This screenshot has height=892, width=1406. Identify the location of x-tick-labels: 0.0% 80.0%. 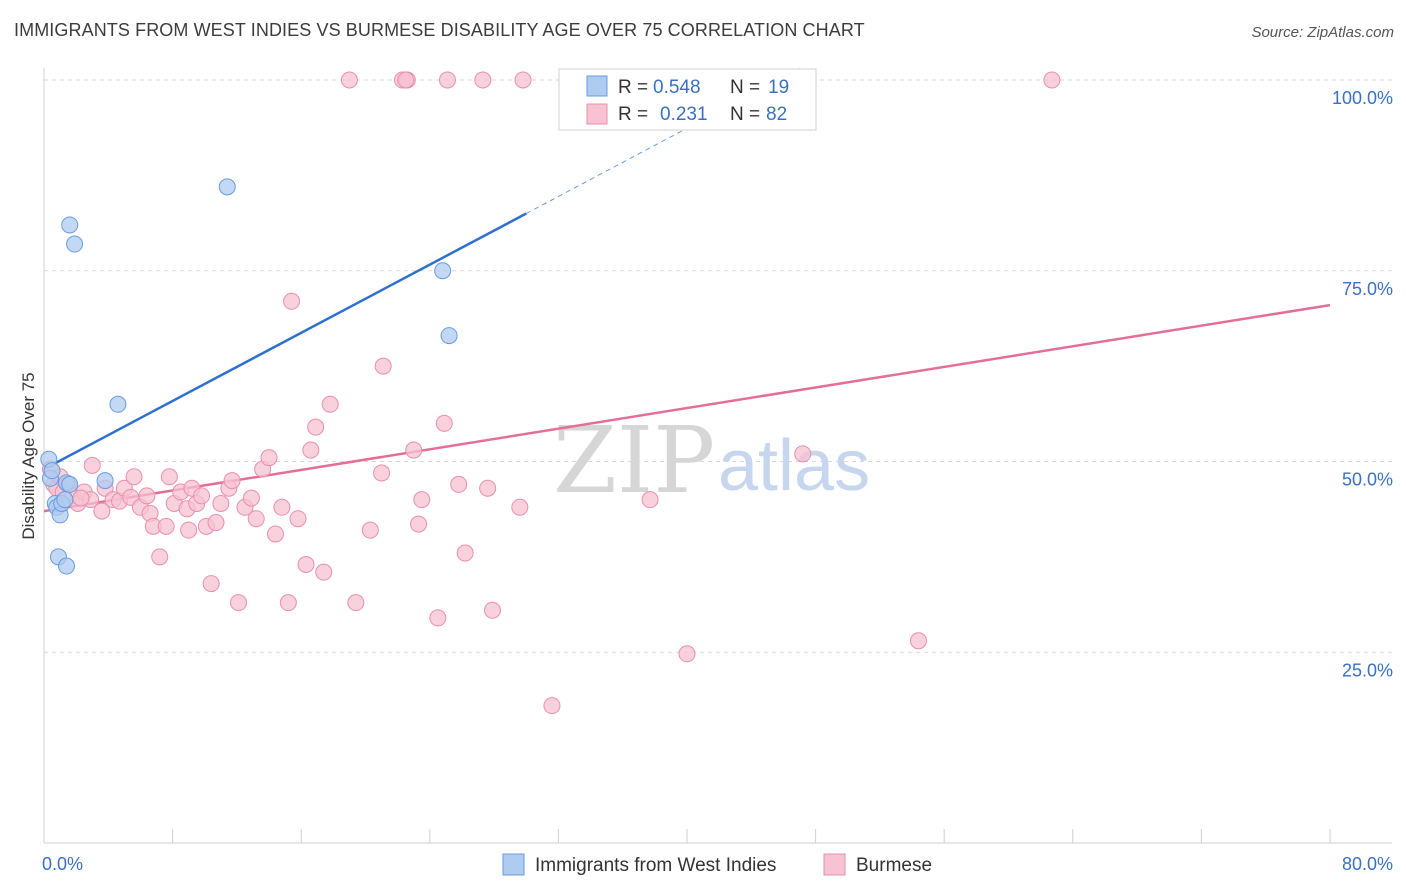
(717, 864).